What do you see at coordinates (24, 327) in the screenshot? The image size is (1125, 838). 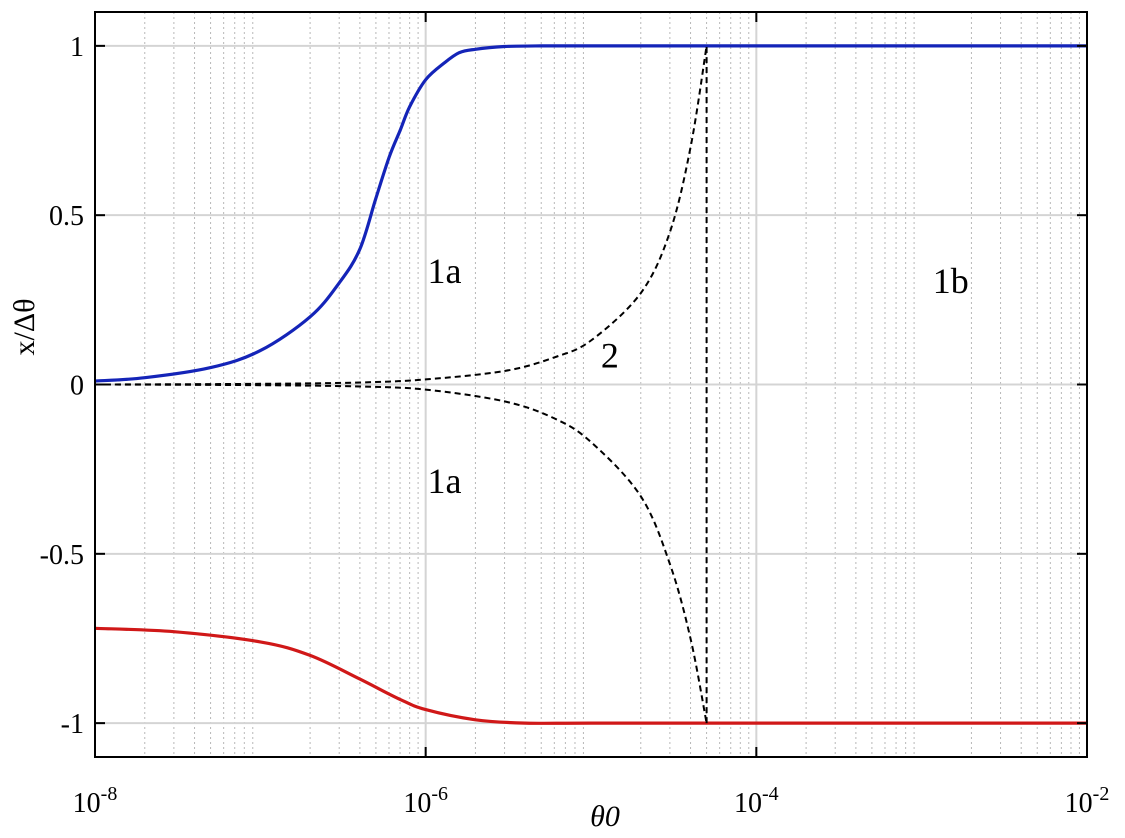 I see `y-axis-title: x/Δθ` at bounding box center [24, 327].